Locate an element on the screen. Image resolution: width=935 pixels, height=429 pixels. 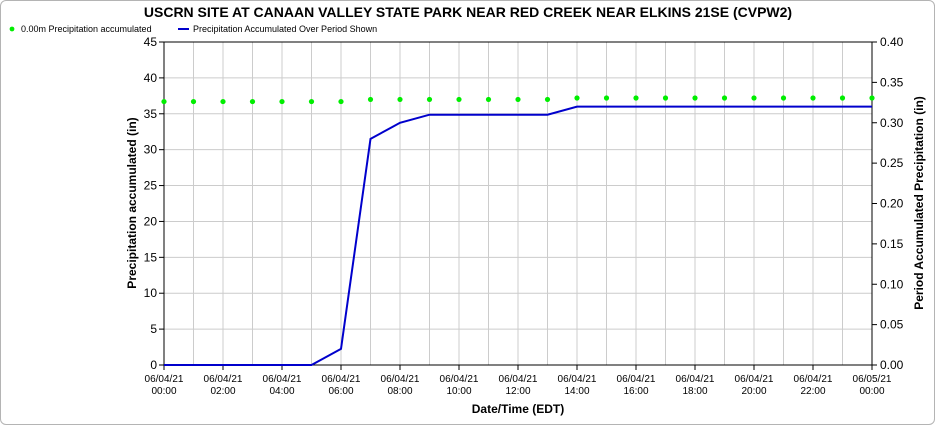
y-tick-label-right: 0.40 is located at coordinates (892, 42).